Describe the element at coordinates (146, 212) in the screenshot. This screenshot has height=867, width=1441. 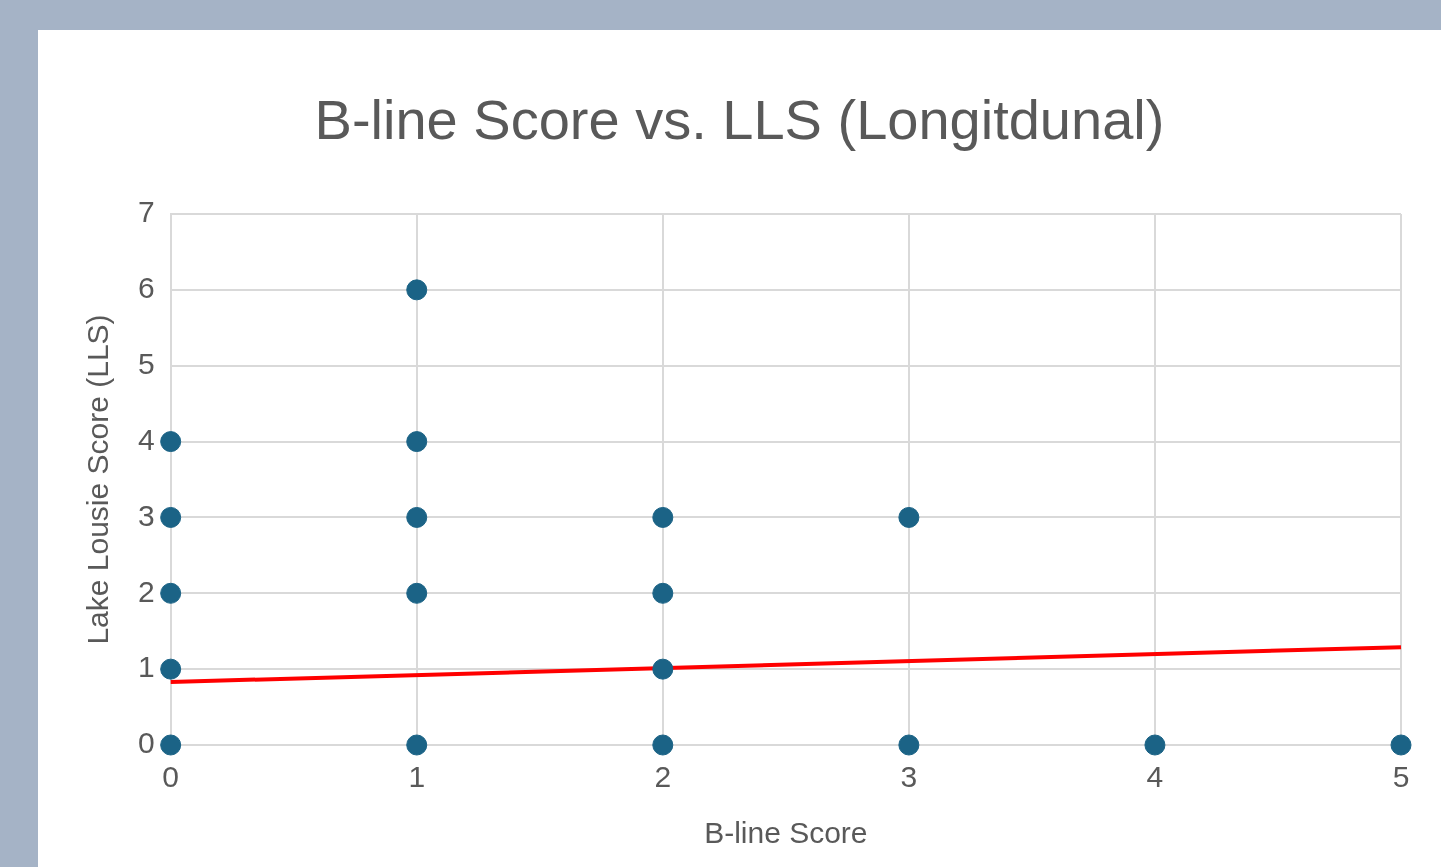
I see `y-tick-label: 7` at that location.